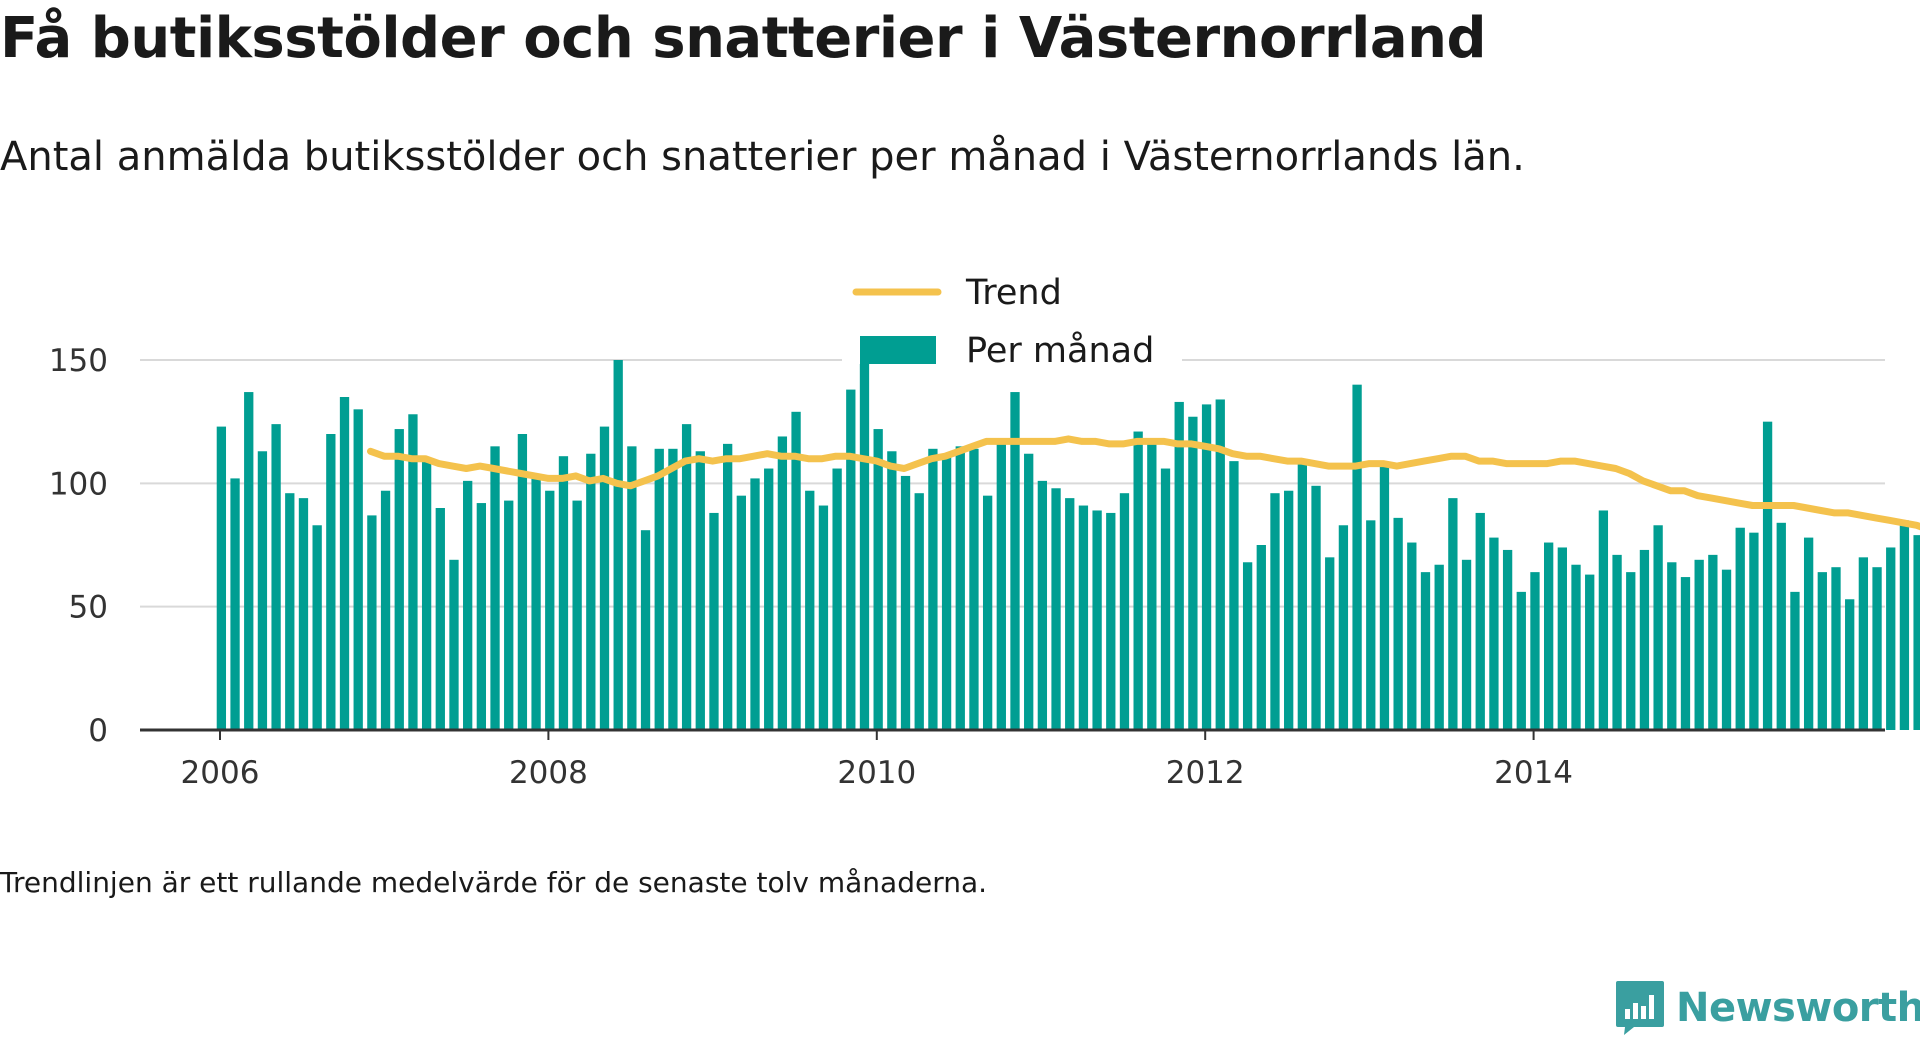 Image resolution: width=1920 pixels, height=1040 pixels. I want to click on x-tick-label: 2006, so click(220, 773).